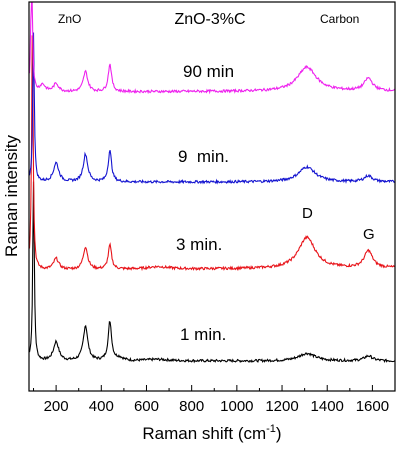 The width and height of the screenshot is (400, 449). I want to click on series-label-3min: 3 min., so click(199, 244).